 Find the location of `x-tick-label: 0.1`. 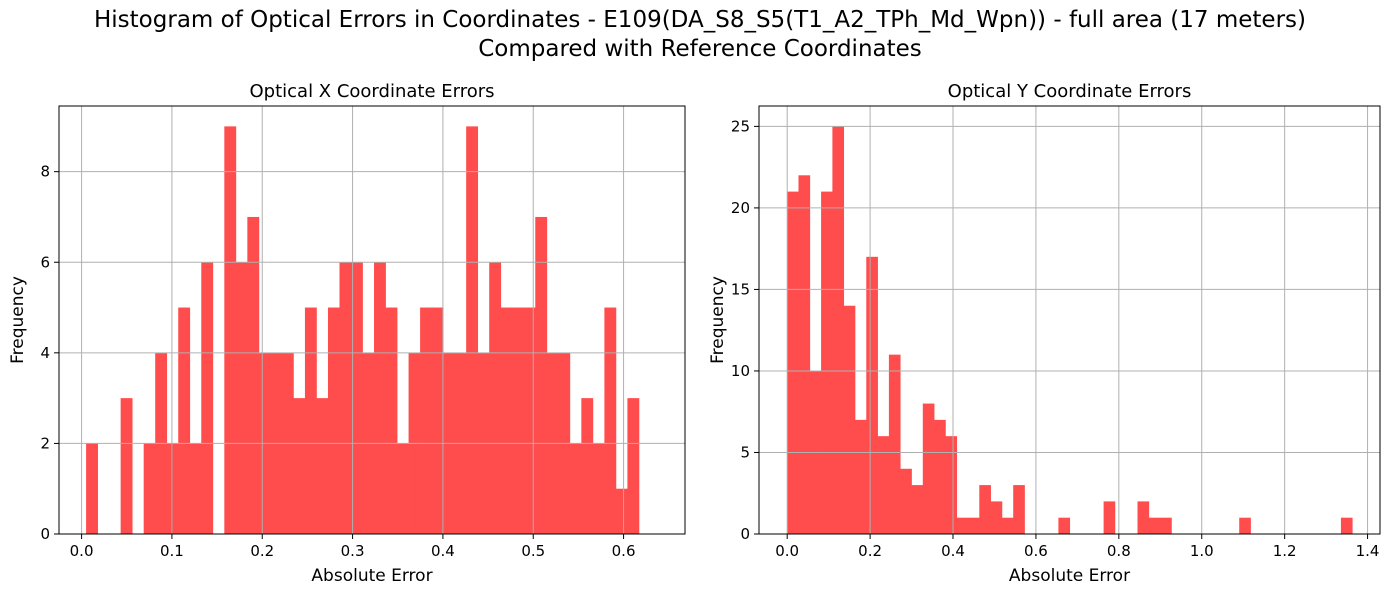

x-tick-label: 0.1 is located at coordinates (172, 551).